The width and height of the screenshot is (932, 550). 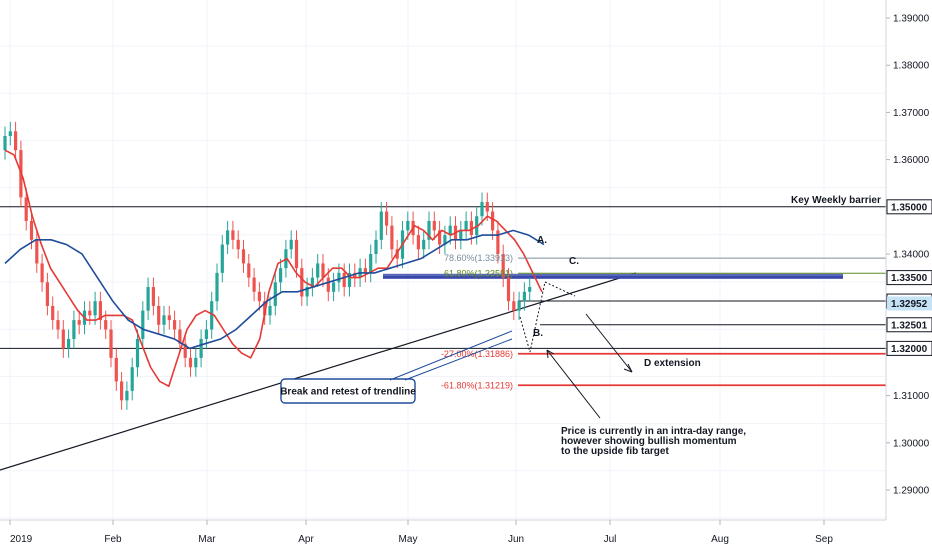 What do you see at coordinates (911, 443) in the screenshot?
I see `price-tick-label: 1.30000` at bounding box center [911, 443].